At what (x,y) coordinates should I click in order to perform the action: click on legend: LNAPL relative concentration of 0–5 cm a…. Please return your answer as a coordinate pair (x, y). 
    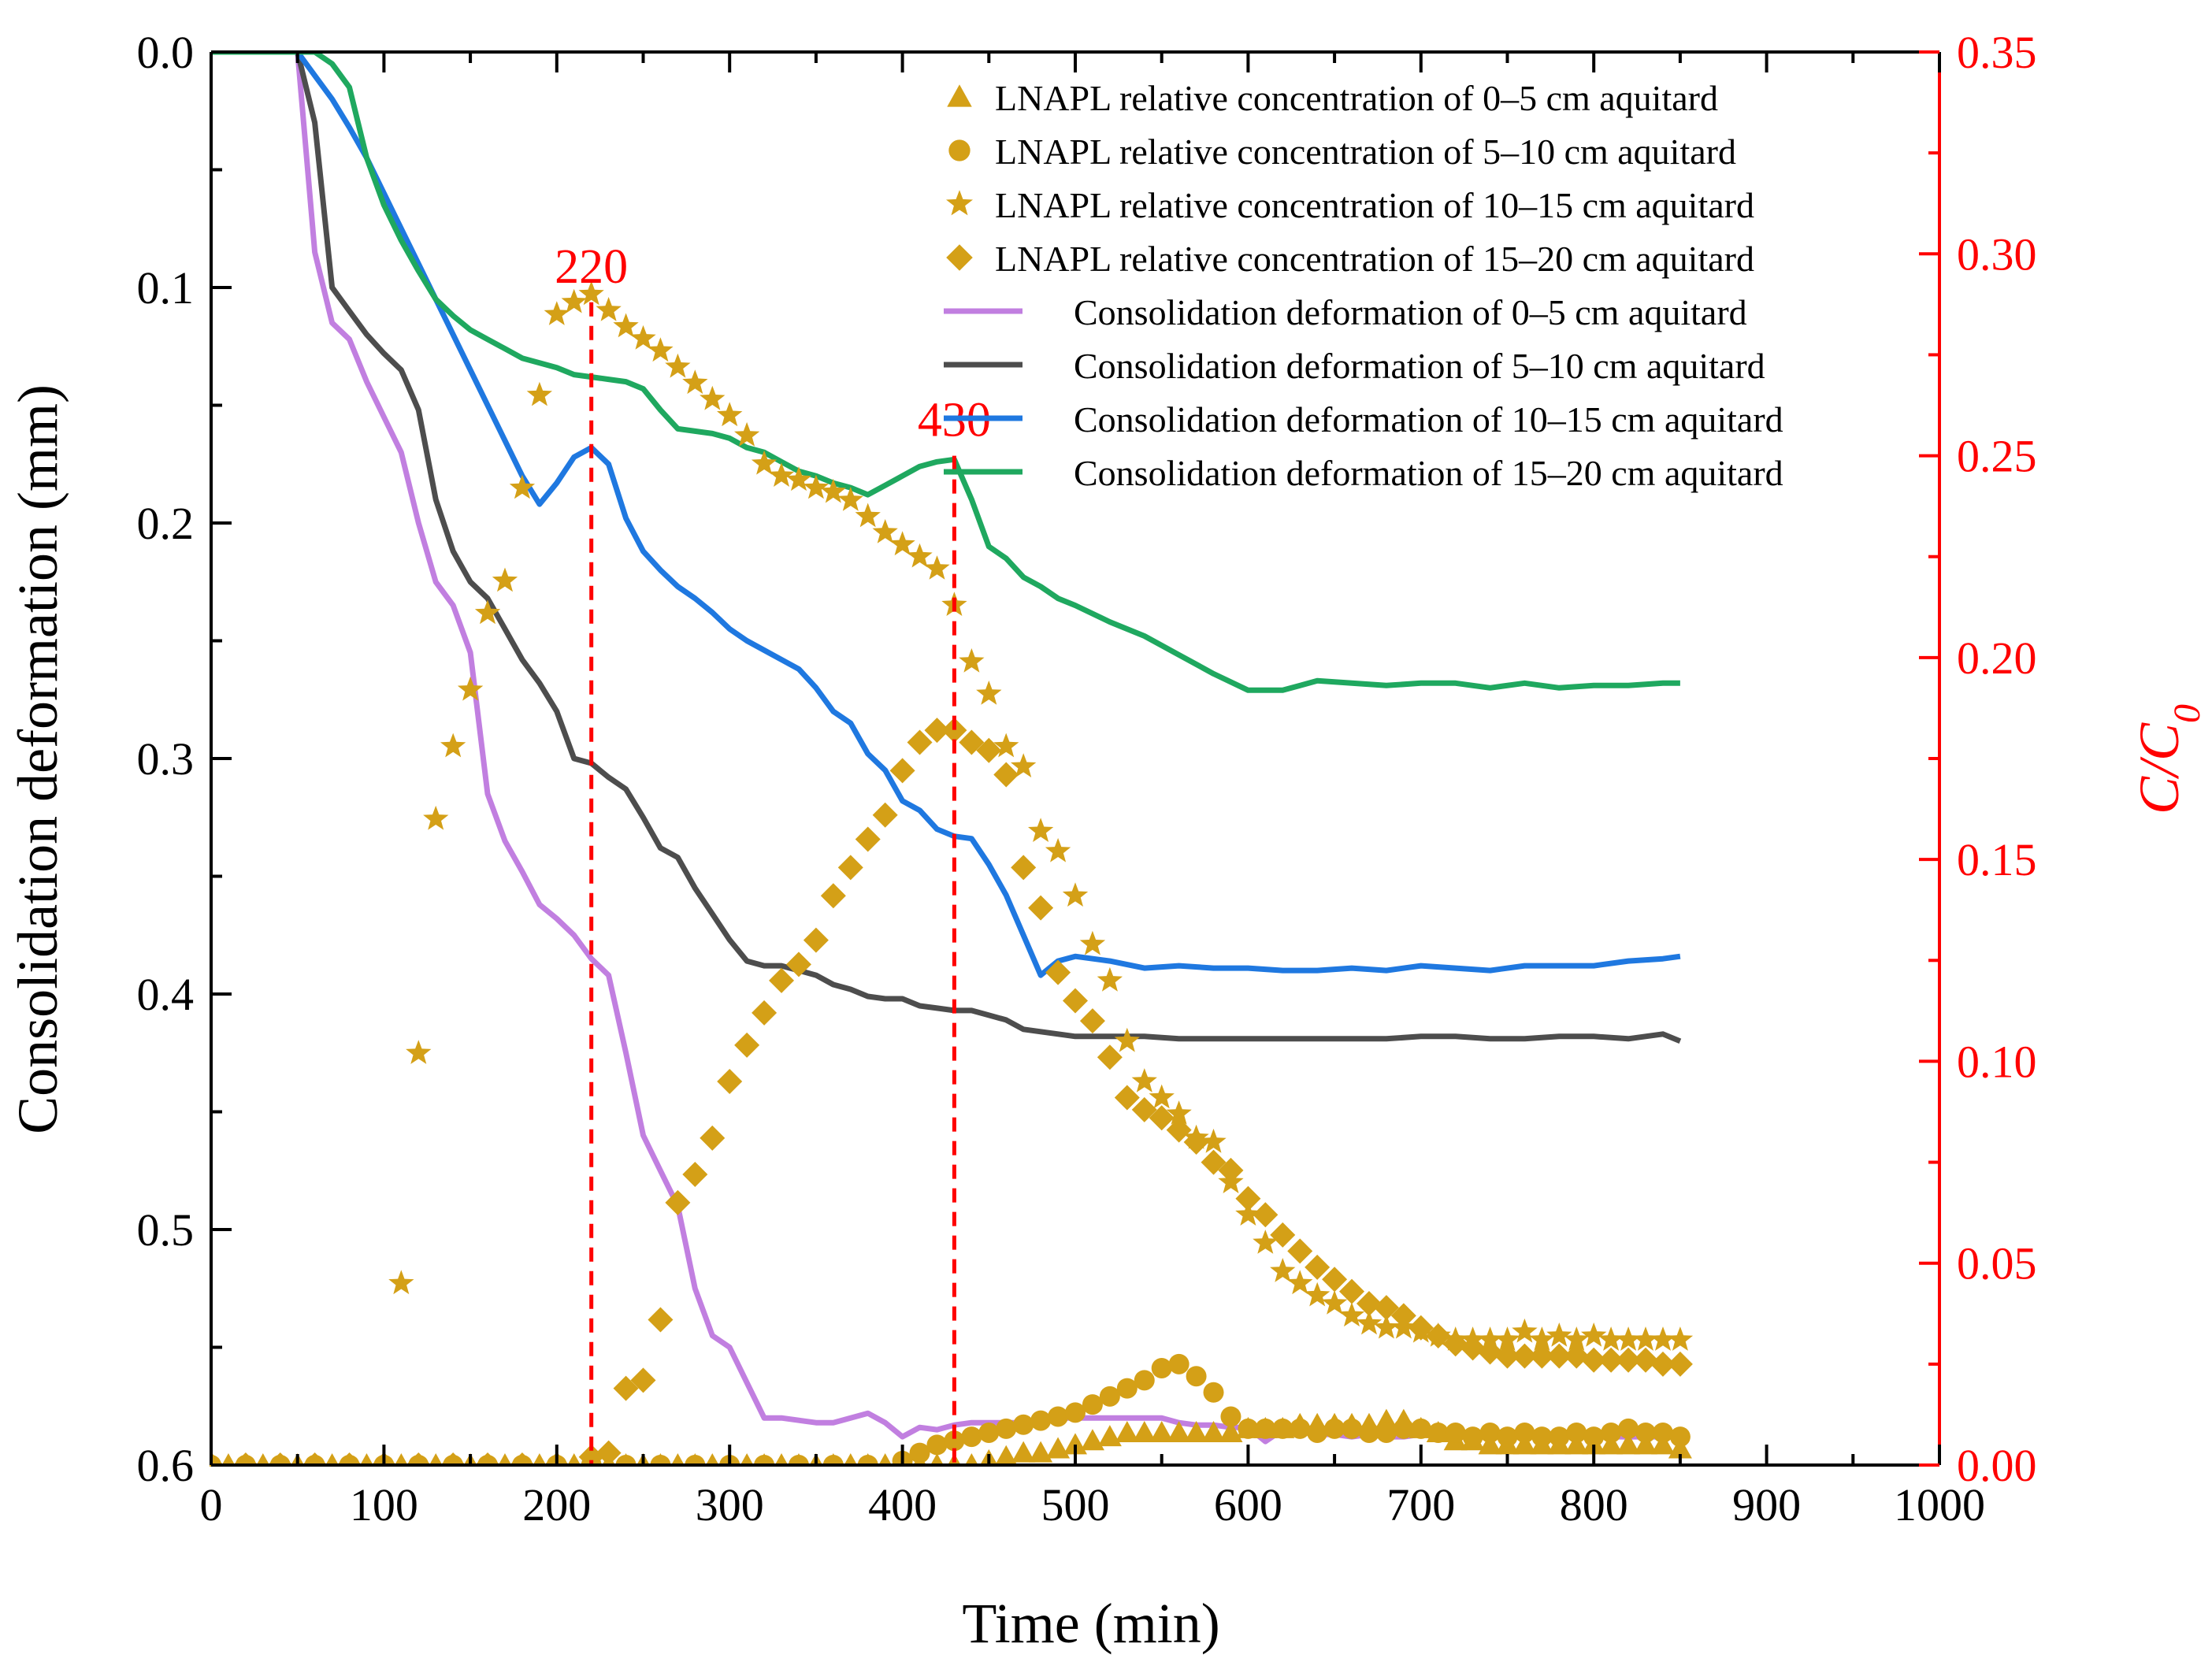
    Looking at the image, I should click on (1363, 285).